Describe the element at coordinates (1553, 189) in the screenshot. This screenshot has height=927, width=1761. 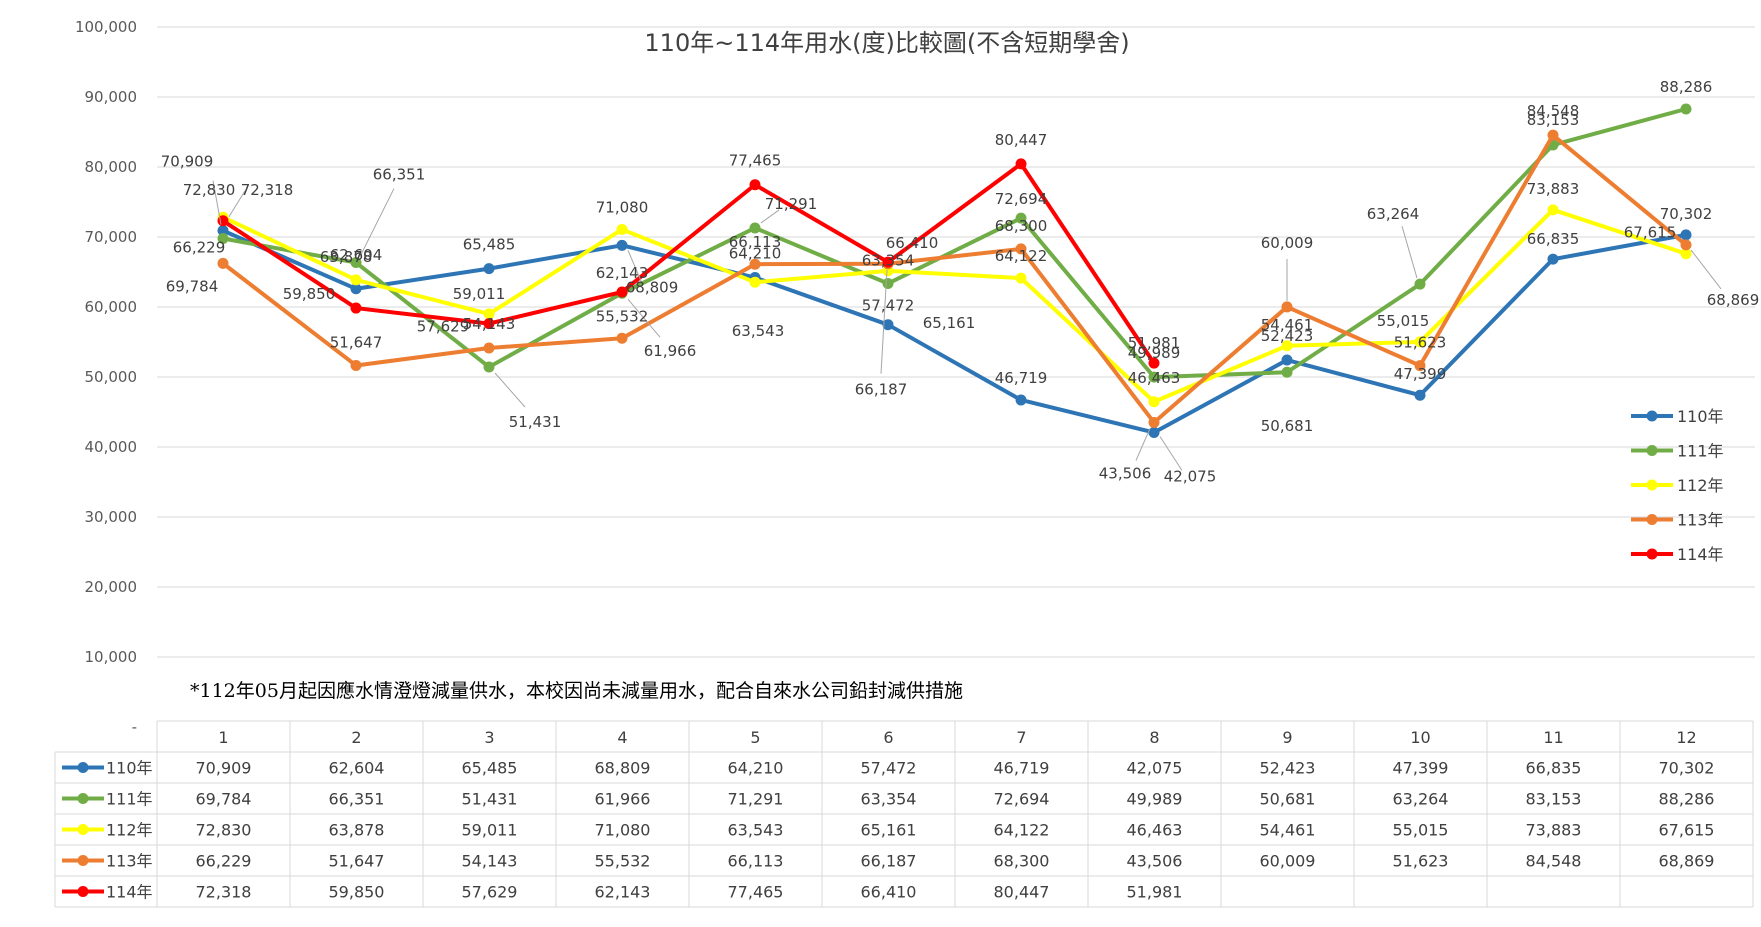
I see `data-label: 73,883` at that location.